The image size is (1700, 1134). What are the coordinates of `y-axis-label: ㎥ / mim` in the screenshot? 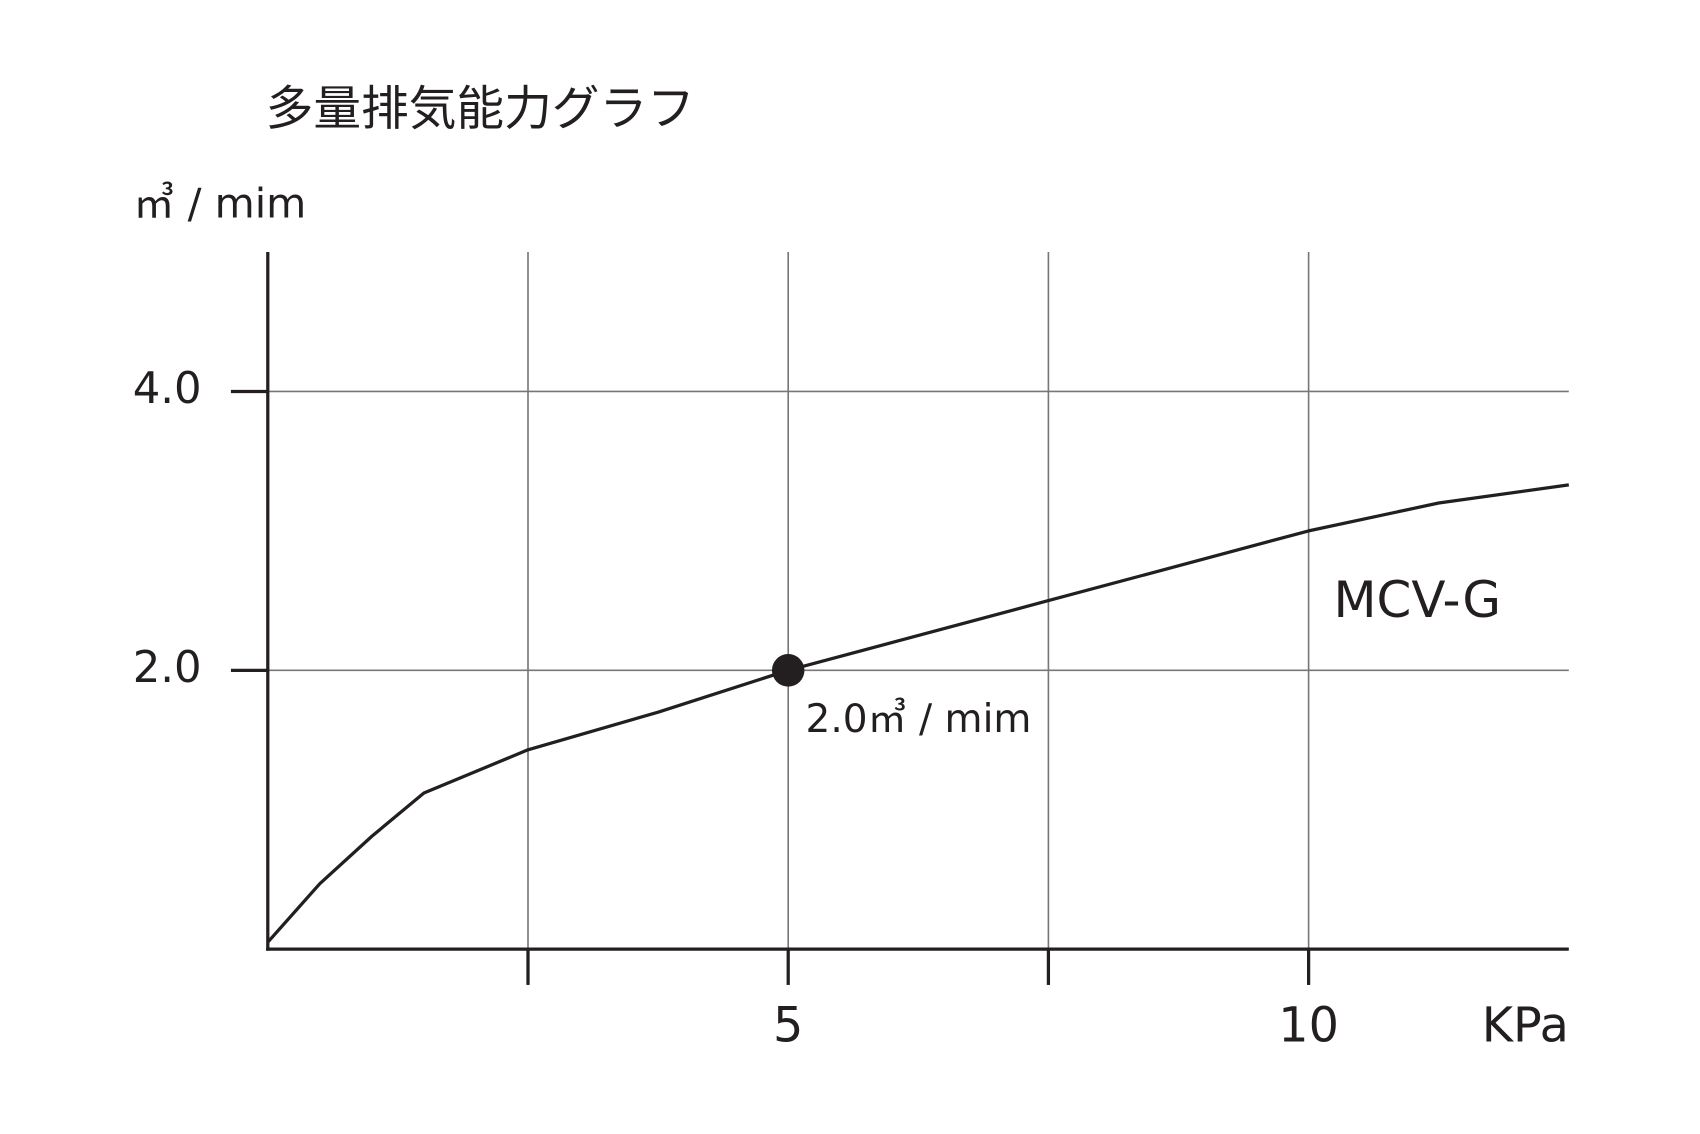 It's located at (219, 204).